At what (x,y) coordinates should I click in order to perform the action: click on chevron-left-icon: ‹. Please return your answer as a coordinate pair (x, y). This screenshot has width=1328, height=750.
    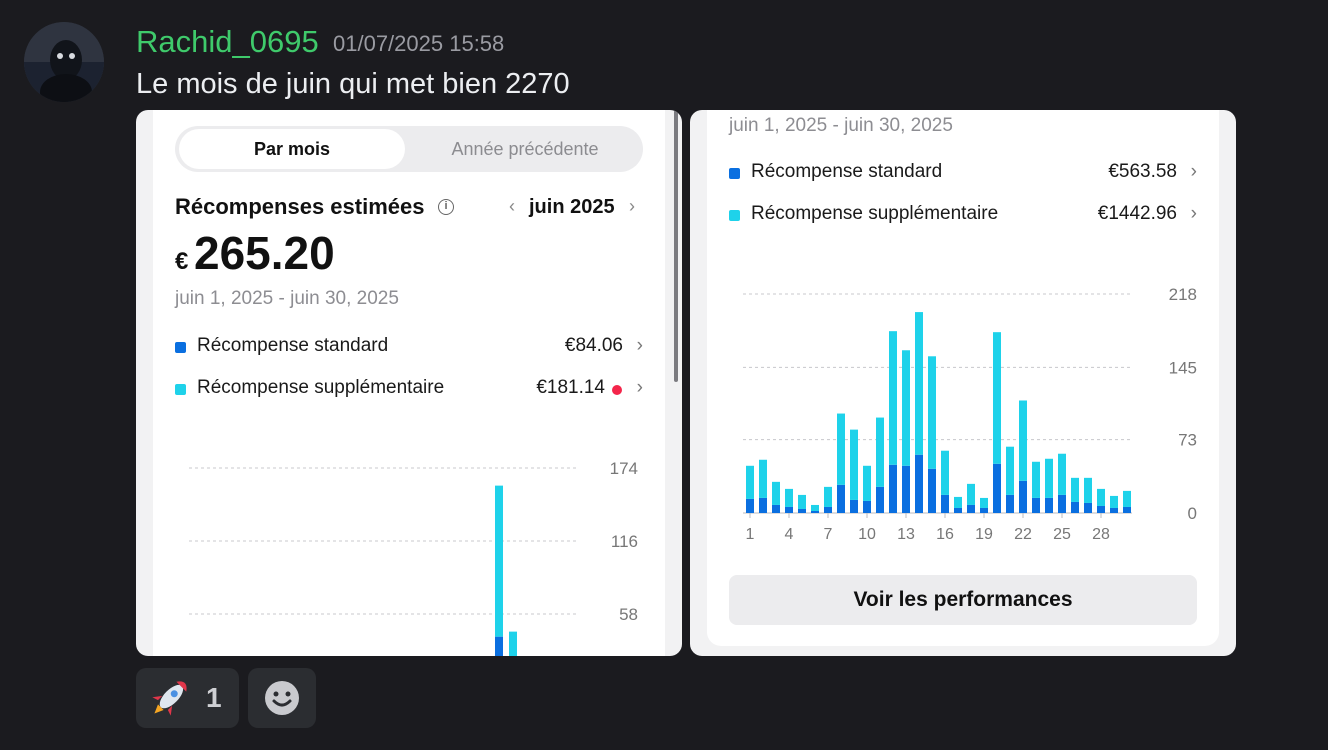
    Looking at the image, I should click on (512, 206).